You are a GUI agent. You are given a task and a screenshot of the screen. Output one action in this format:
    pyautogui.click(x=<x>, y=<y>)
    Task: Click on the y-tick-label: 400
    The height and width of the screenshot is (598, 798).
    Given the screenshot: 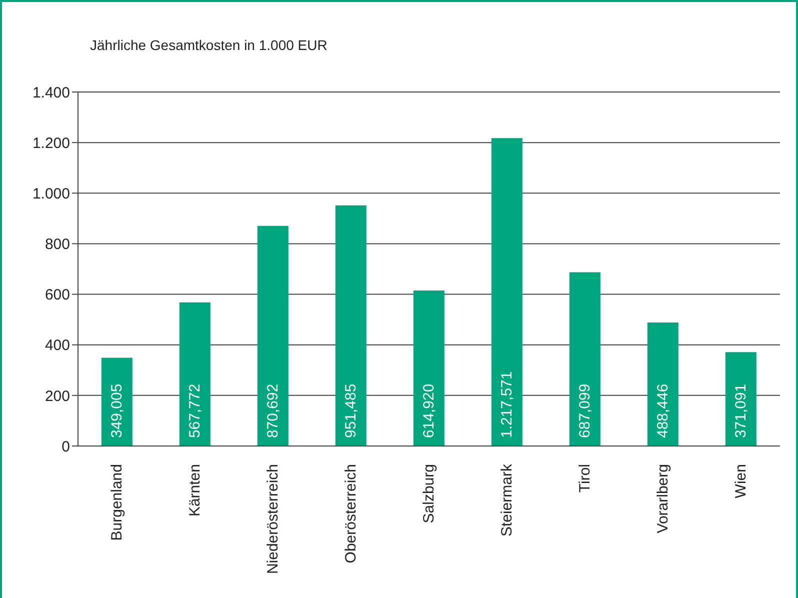 What is the action you would take?
    pyautogui.click(x=57, y=345)
    